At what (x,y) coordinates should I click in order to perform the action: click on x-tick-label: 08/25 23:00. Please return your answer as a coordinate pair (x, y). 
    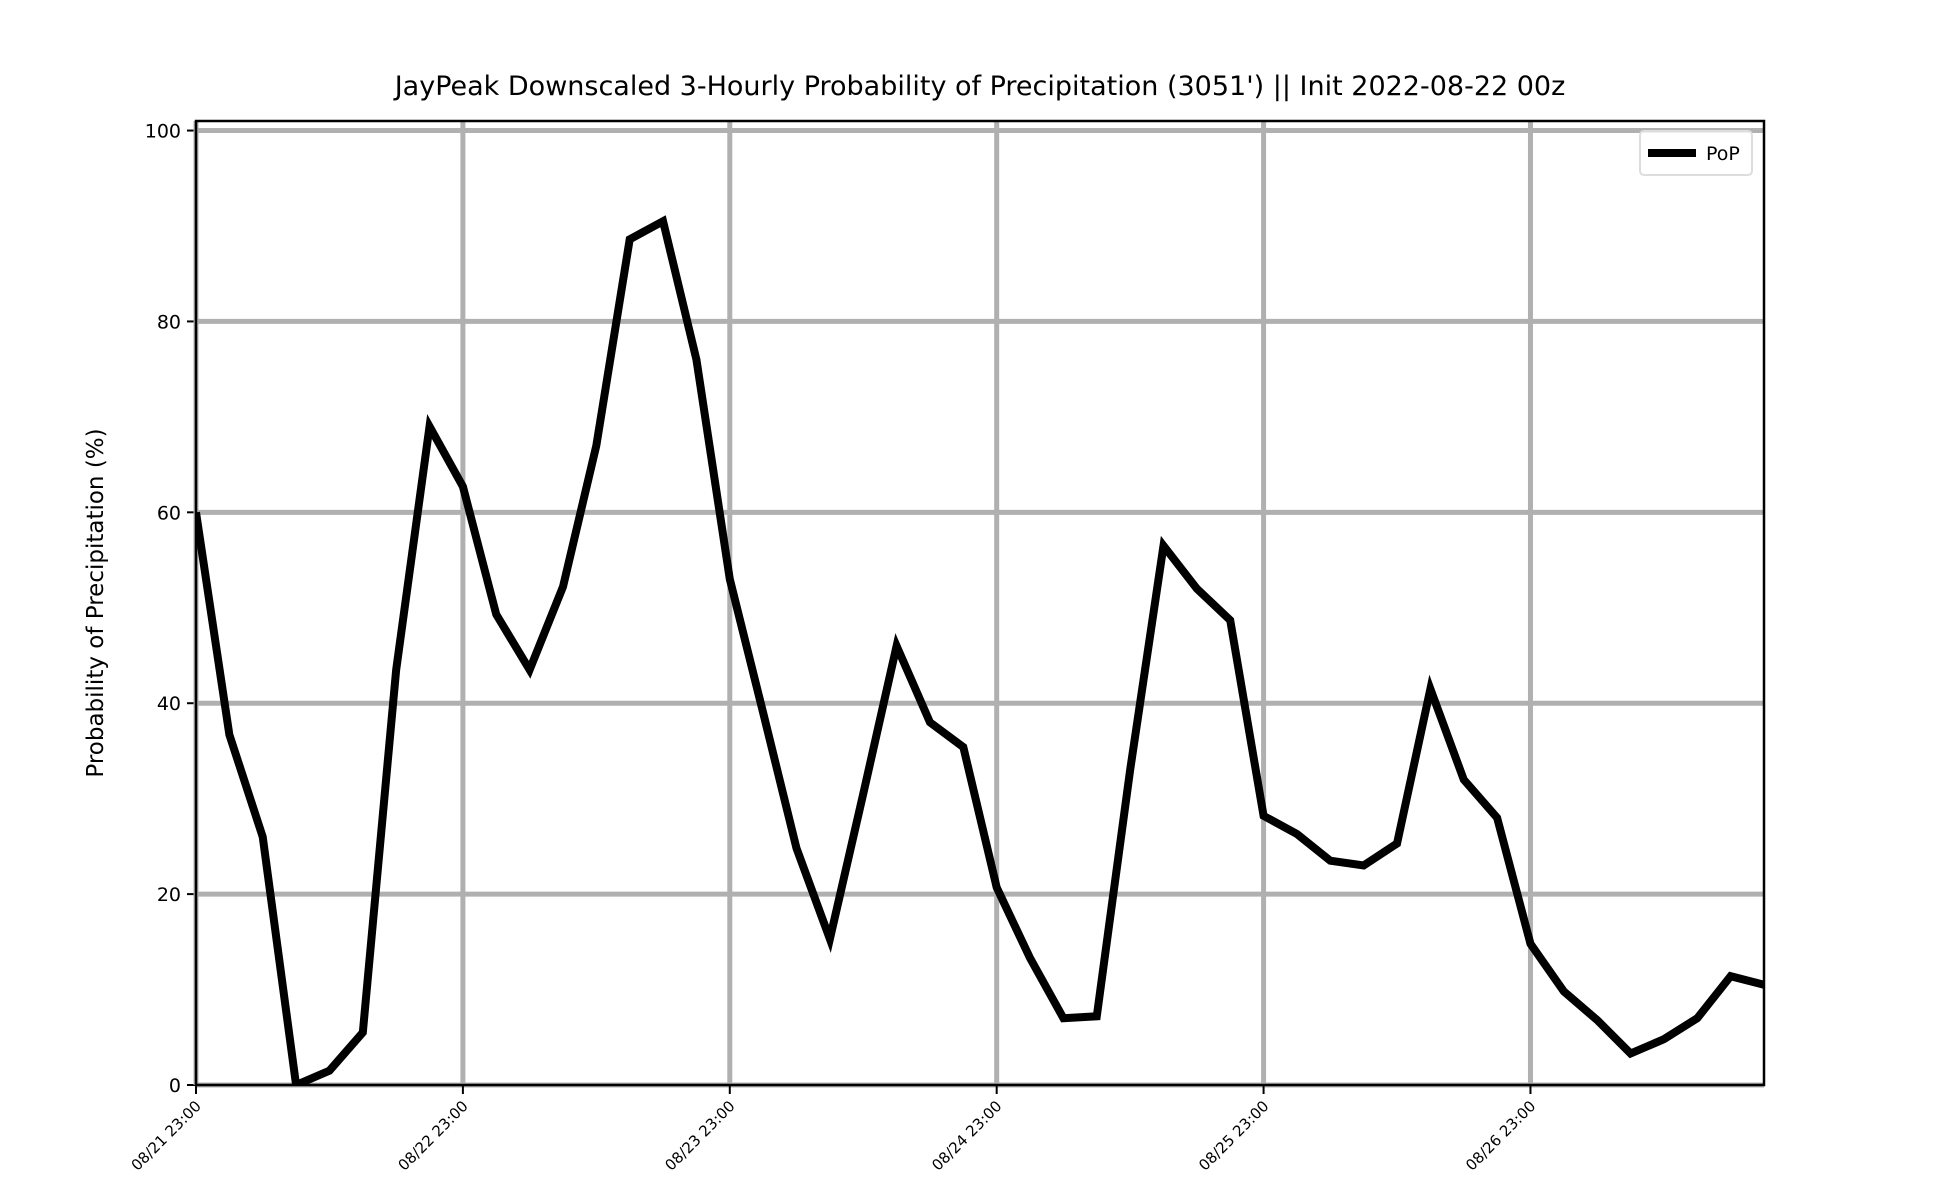
    Looking at the image, I should click on (1233, 1135).